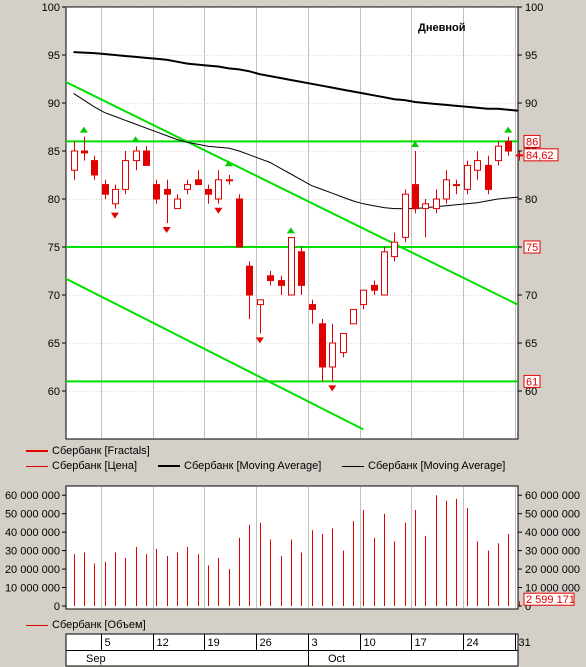 The image size is (586, 667). What do you see at coordinates (57, 607) in the screenshot?
I see `vol-ylabel-left-0: 0` at bounding box center [57, 607].